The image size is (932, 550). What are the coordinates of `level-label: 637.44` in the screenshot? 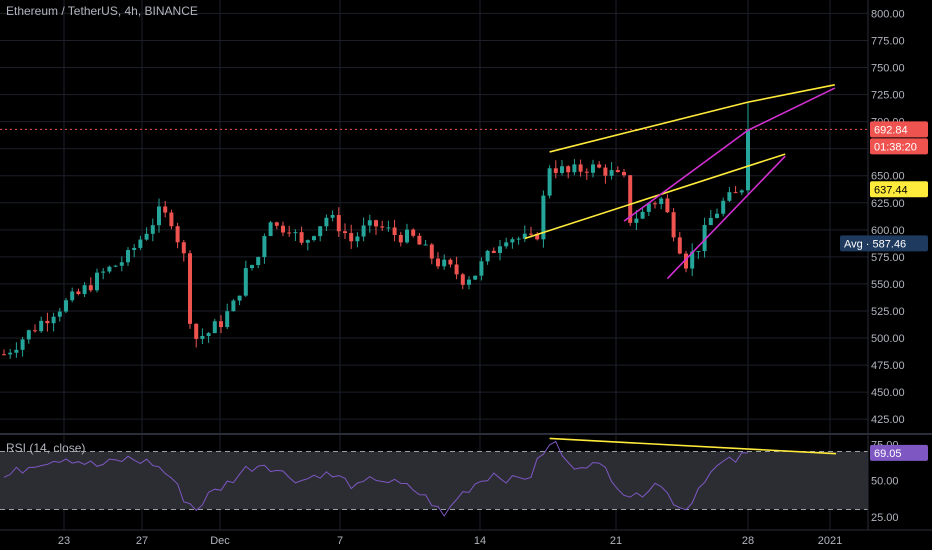 It's located at (891, 190).